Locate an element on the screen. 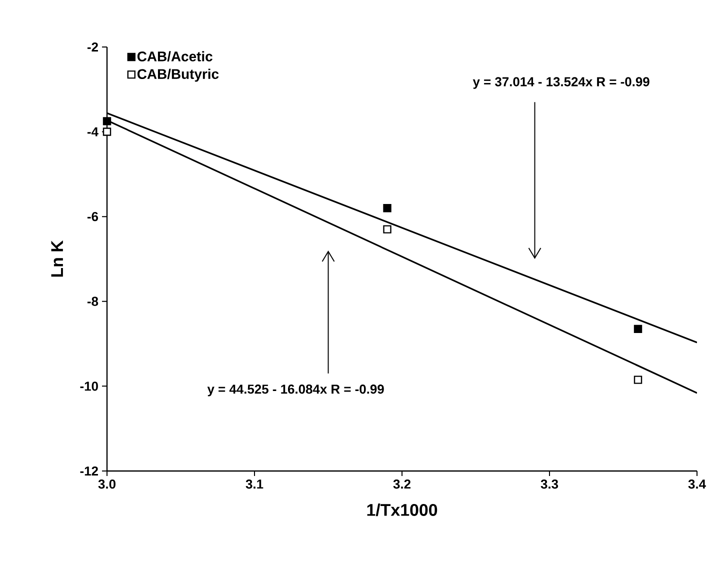  x-tick-label: 3.4 is located at coordinates (697, 484).